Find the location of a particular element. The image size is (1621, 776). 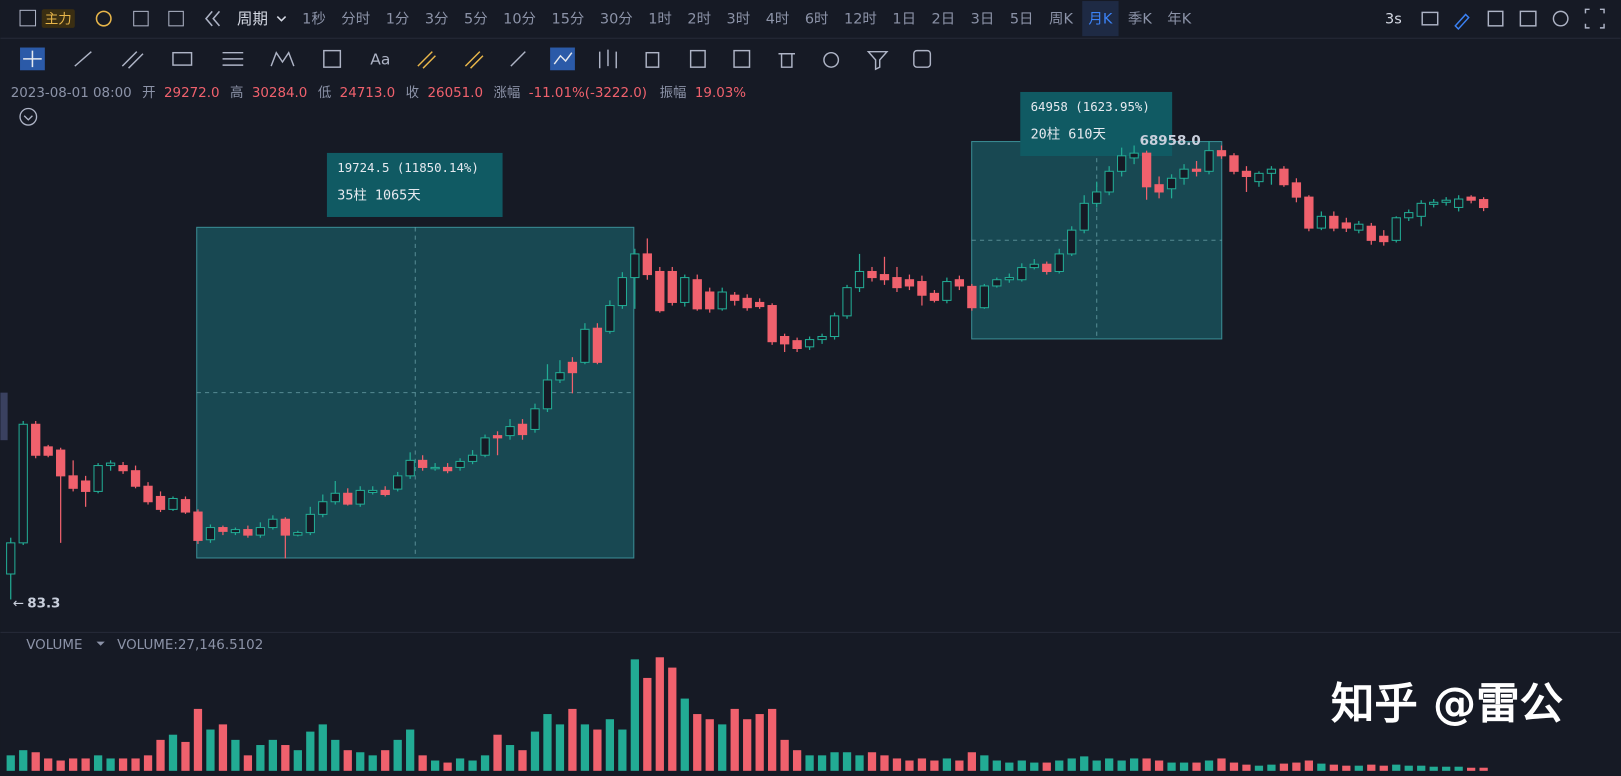

interval-button: 15分 is located at coordinates (568, 19).